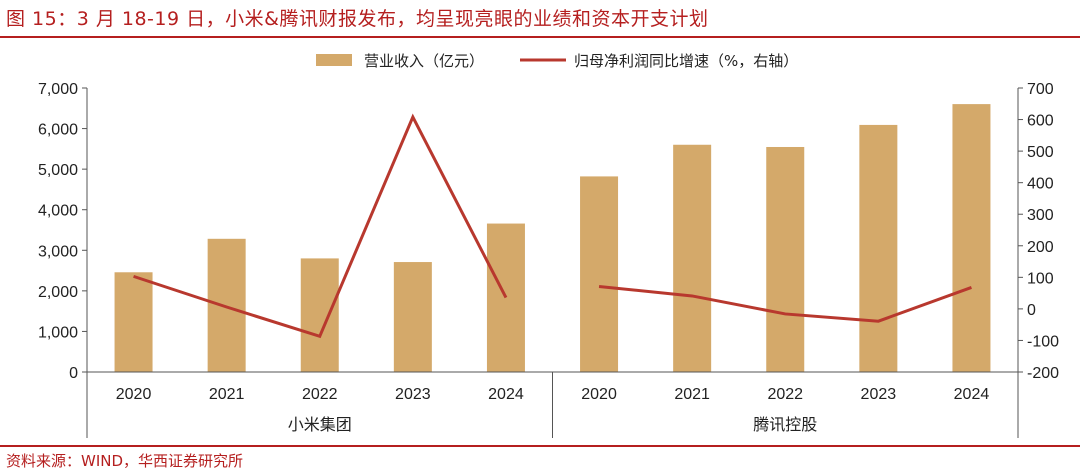  What do you see at coordinates (1043, 373) in the screenshot?
I see `right-tick-label-0: -200` at bounding box center [1043, 373].